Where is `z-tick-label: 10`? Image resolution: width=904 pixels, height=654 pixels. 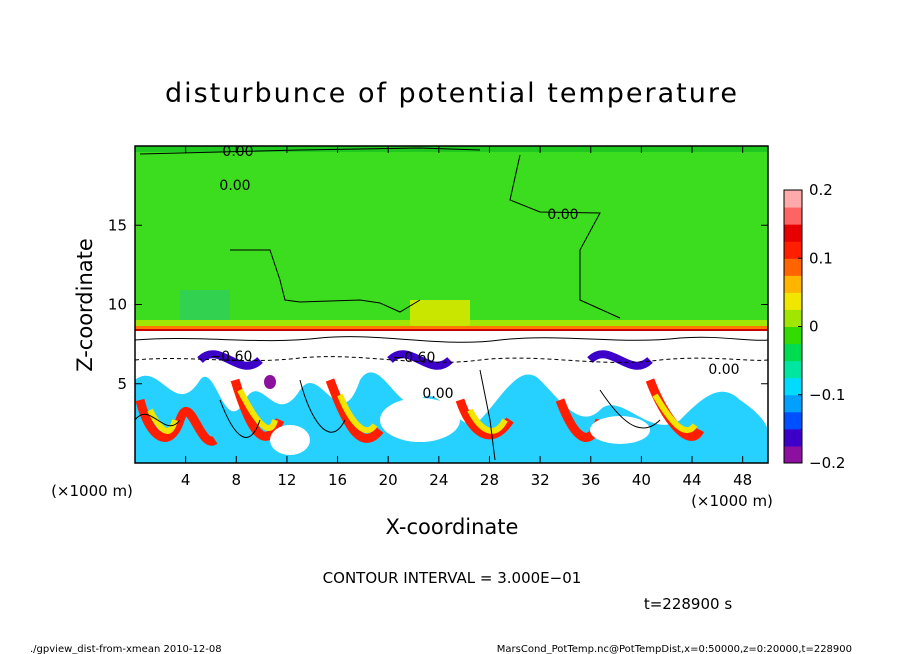
z-tick-label: 10 is located at coordinates (117, 305).